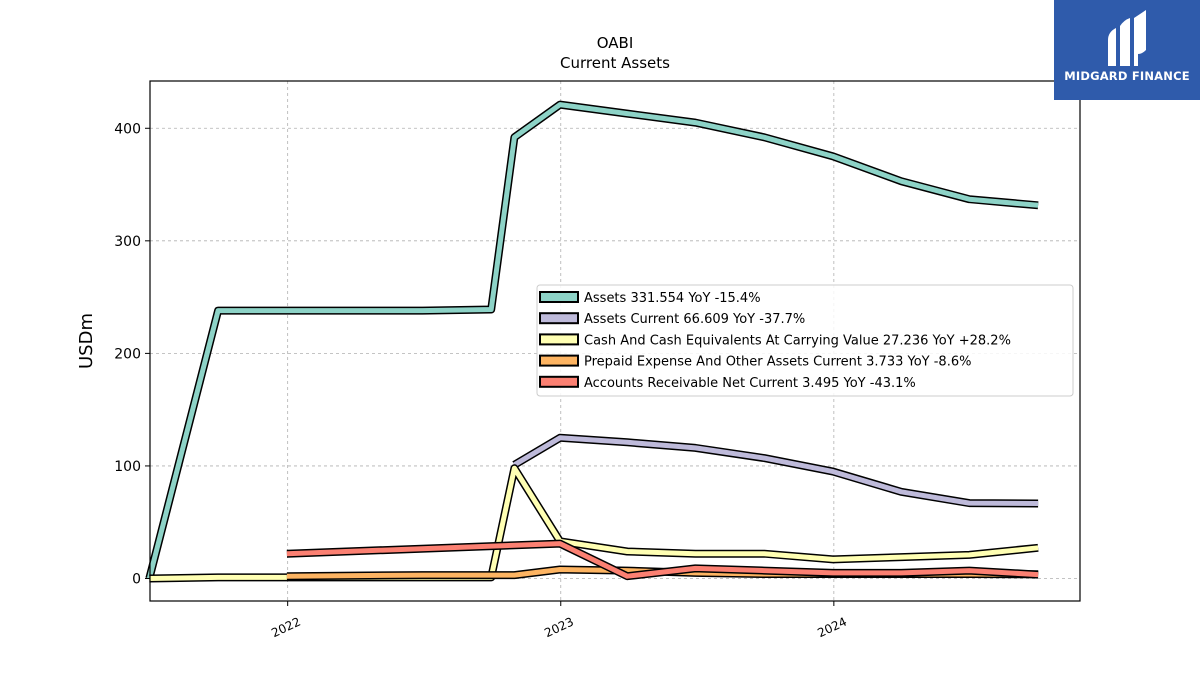 The width and height of the screenshot is (1200, 675). What do you see at coordinates (136, 579) in the screenshot?
I see `y-tick-label: 0` at bounding box center [136, 579].